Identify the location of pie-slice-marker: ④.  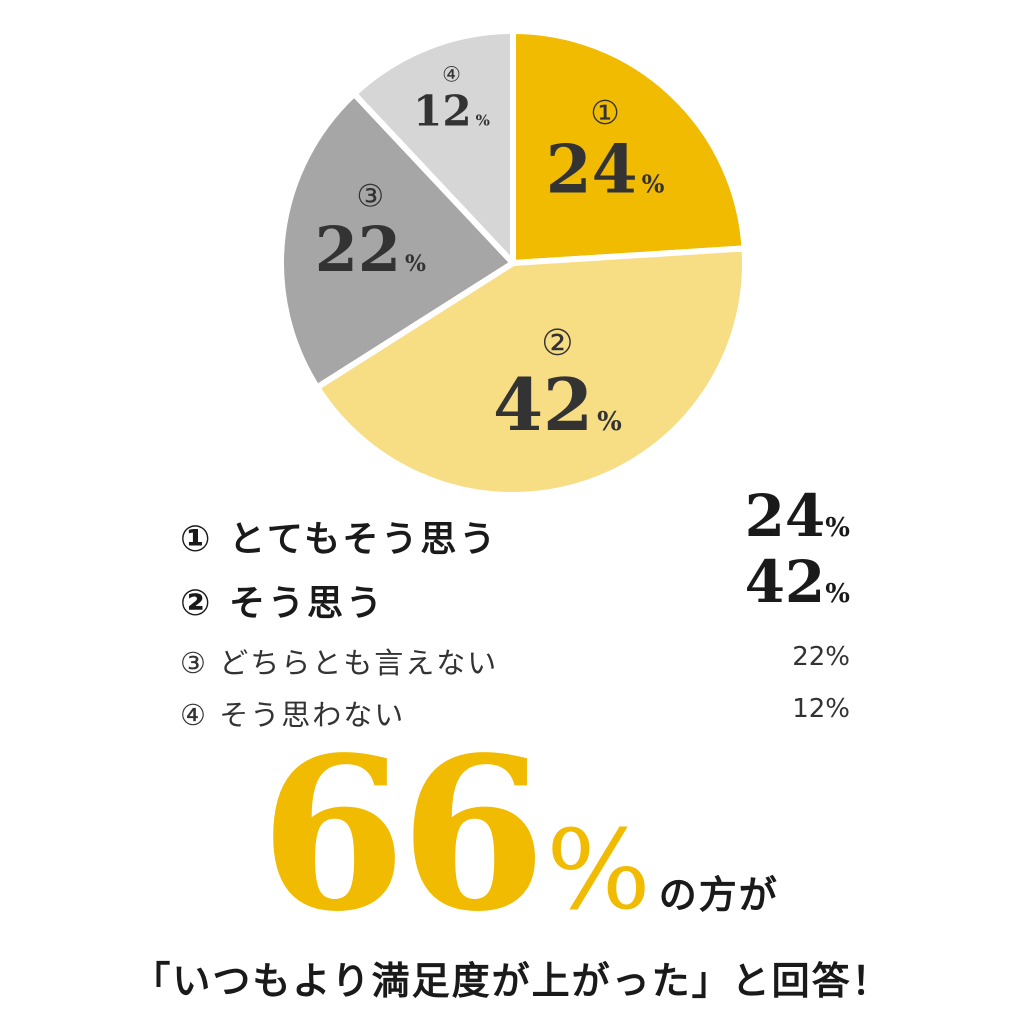
(451, 75).